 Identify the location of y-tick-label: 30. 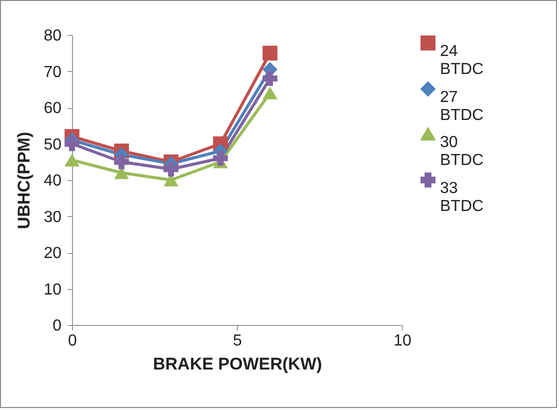
(53, 217).